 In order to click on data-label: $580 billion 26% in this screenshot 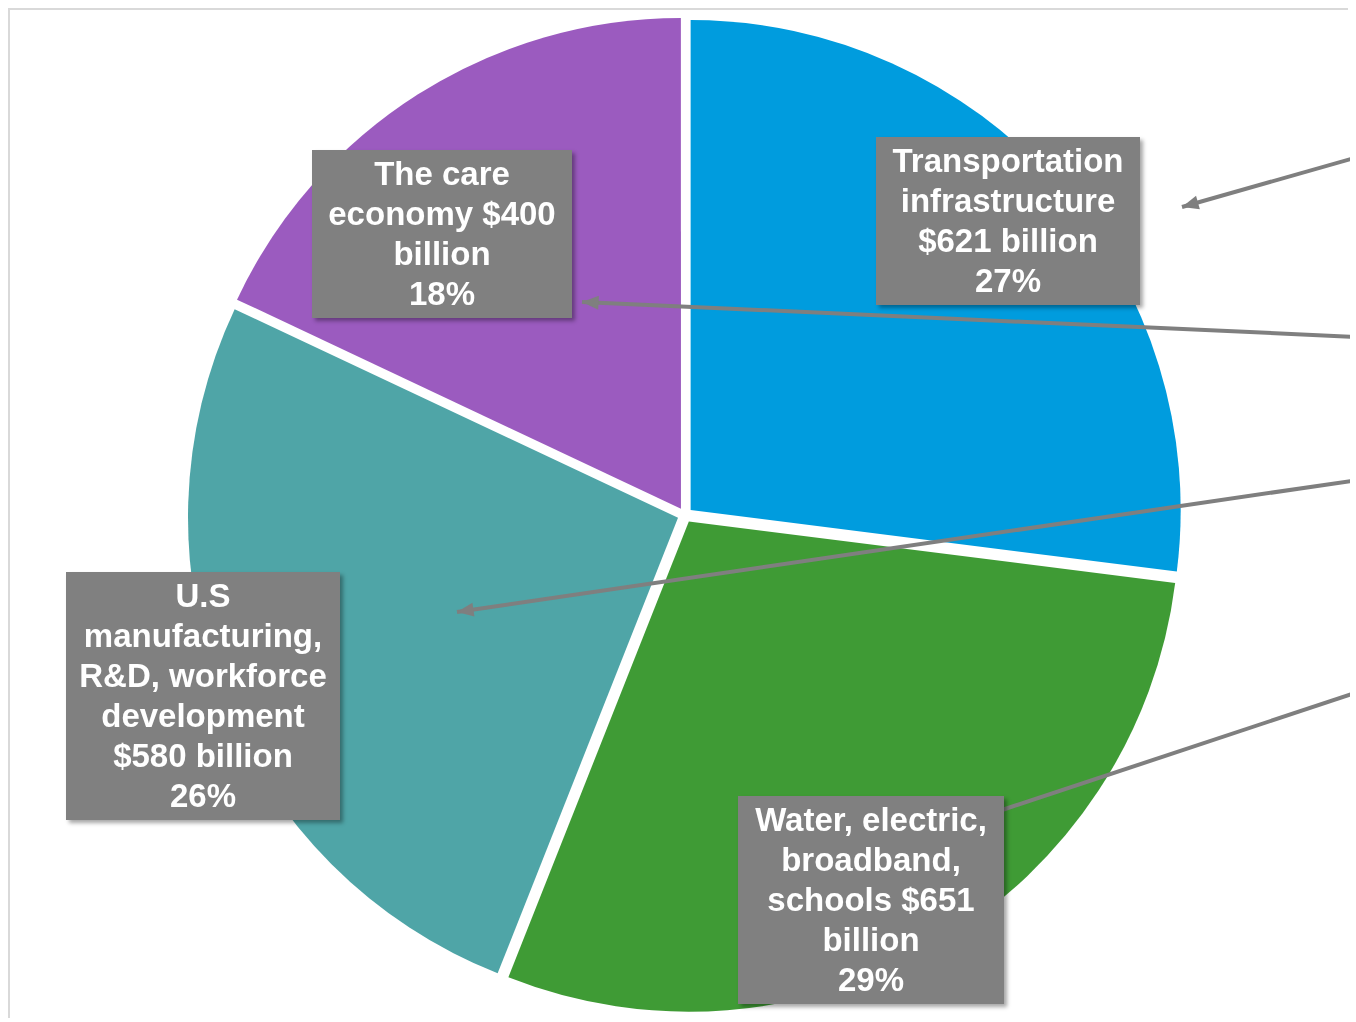, I will do `click(203, 775)`.